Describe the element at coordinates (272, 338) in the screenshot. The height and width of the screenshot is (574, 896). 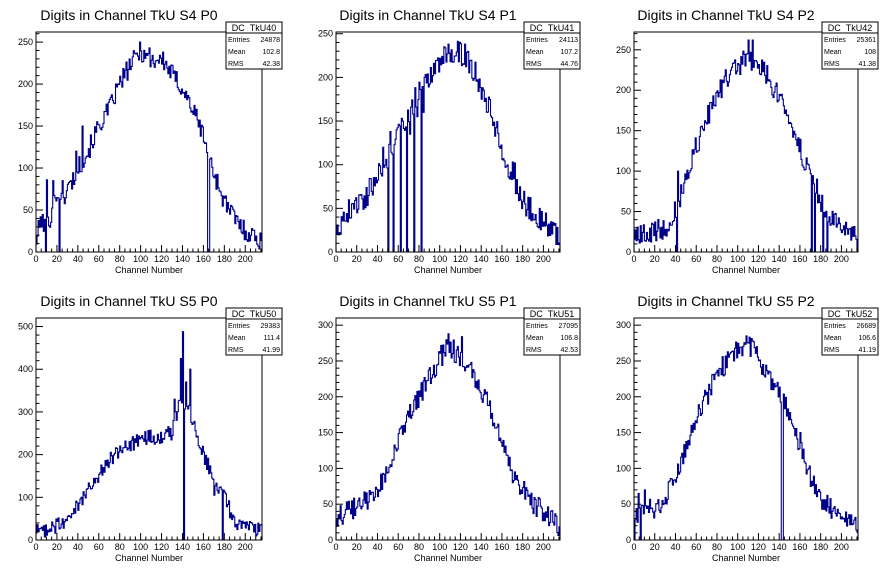
I see `stats-value: 111.4` at that location.